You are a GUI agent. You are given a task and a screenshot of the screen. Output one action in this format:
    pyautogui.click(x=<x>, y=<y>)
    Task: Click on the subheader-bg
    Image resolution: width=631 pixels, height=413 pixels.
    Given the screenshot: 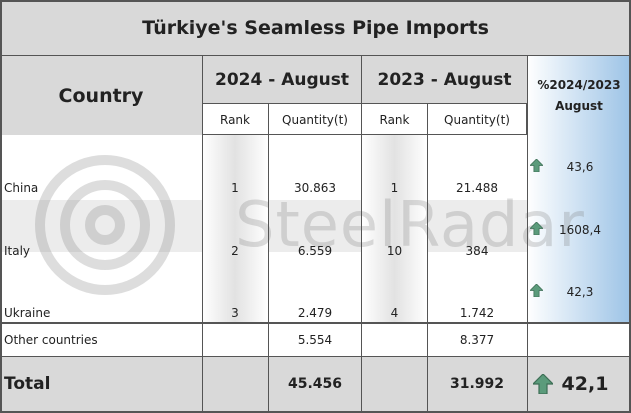 What is the action you would take?
    pyautogui.click(x=364, y=119)
    